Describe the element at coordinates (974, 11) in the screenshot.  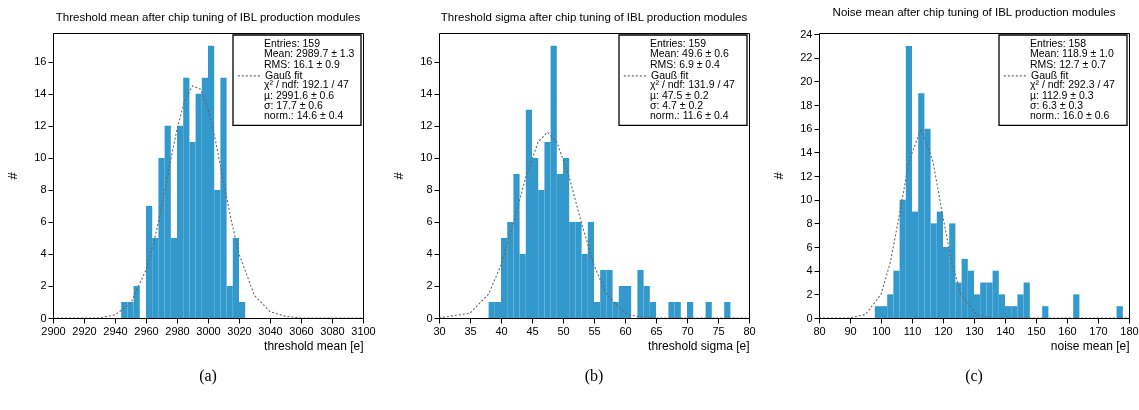
I see `chart-title: Noise mean after chip tuning of IBL production modules` at that location.